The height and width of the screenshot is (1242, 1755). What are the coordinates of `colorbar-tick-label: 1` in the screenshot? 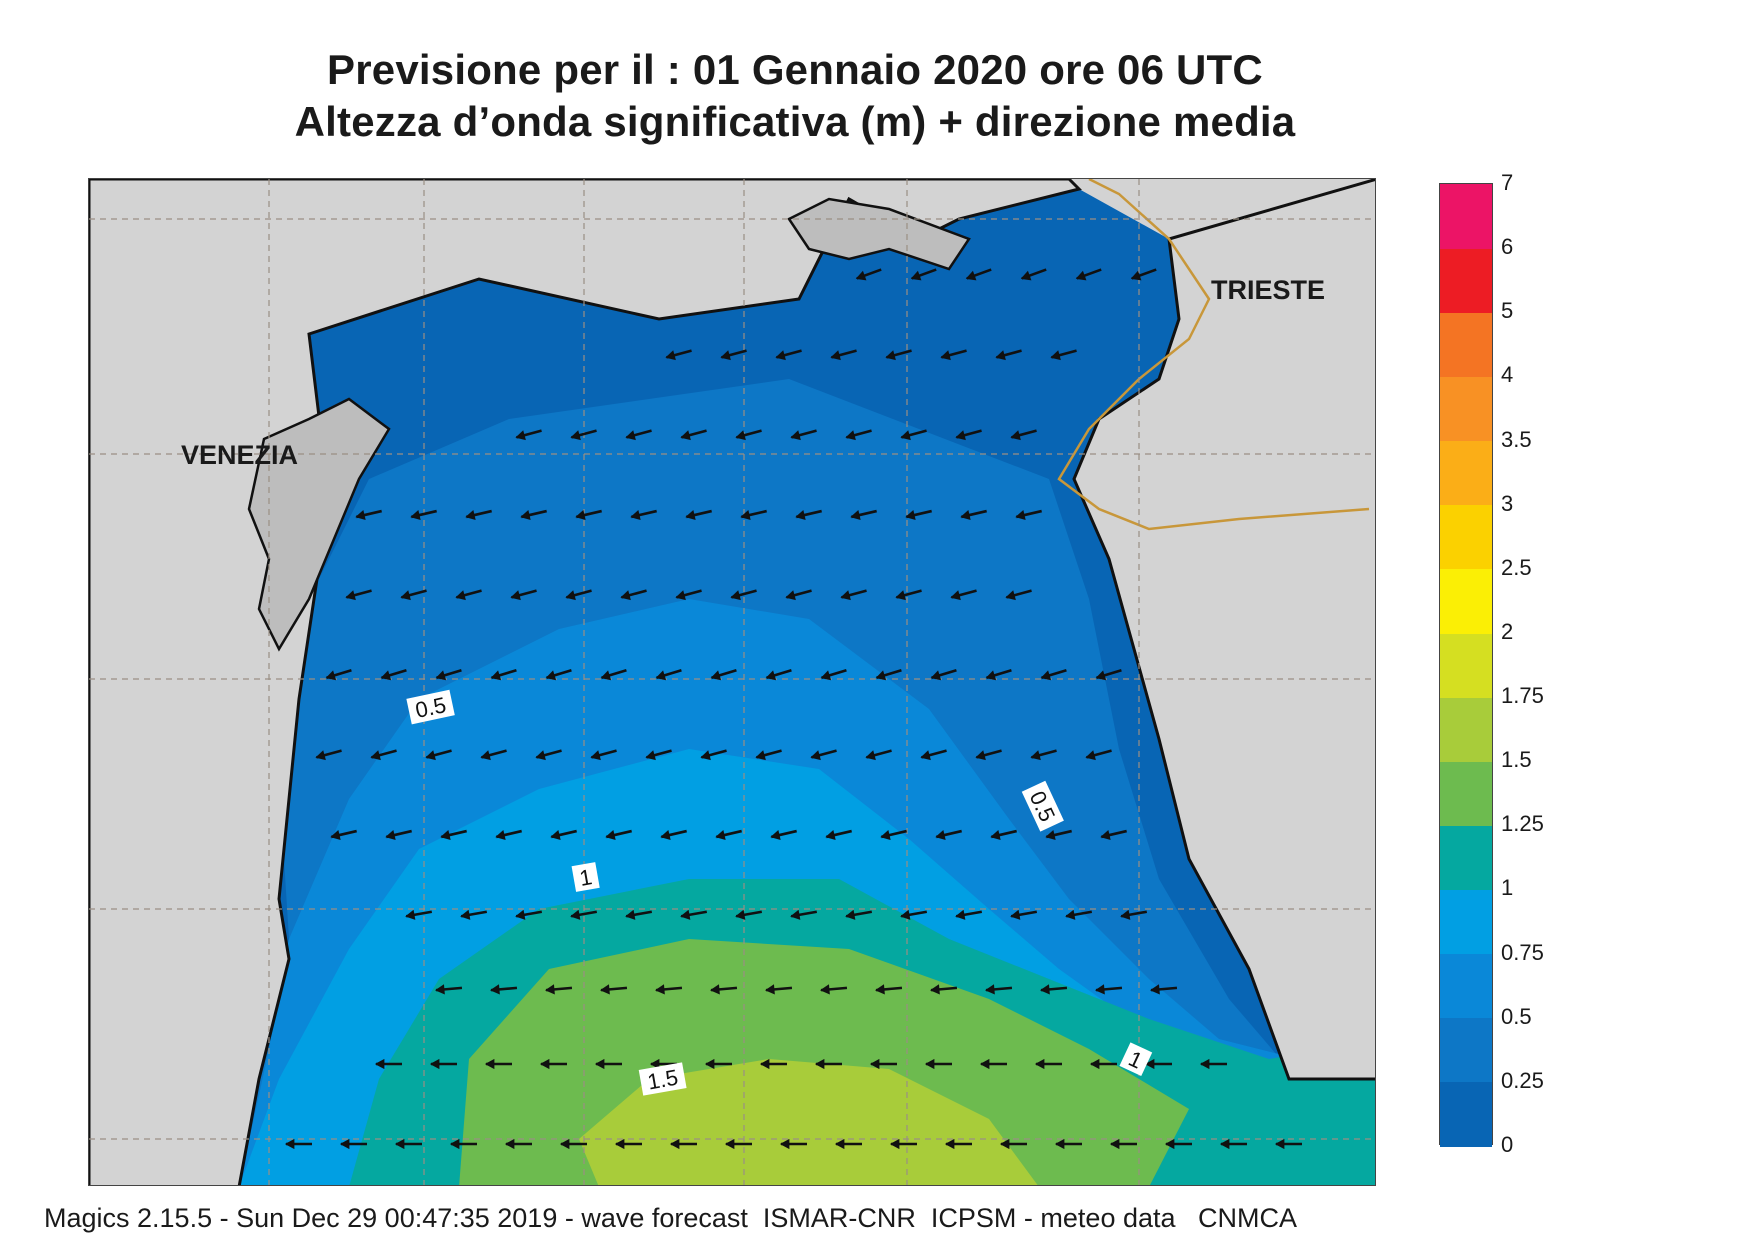 It's located at (1507, 888).